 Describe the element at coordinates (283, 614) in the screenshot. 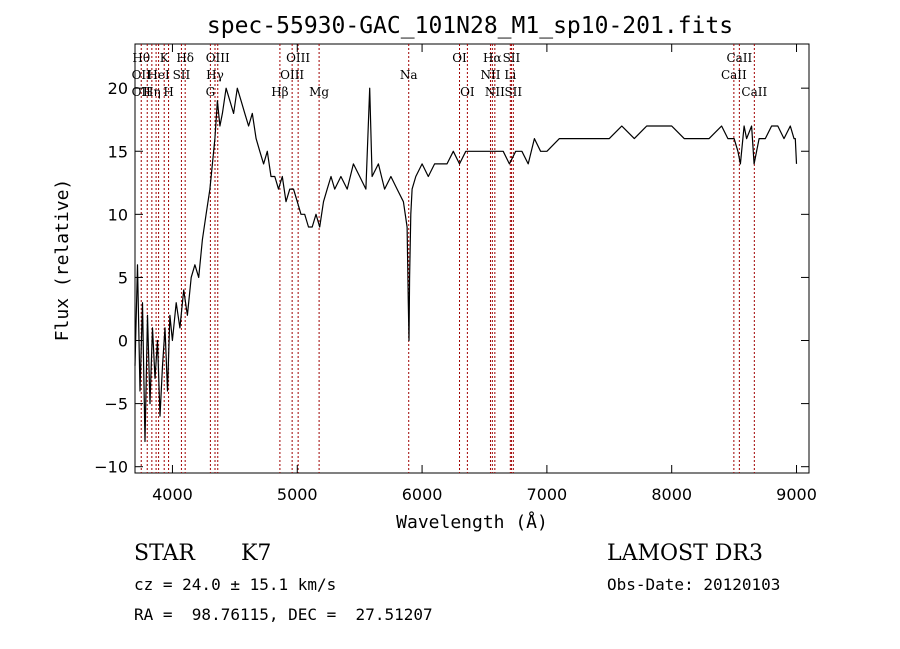

I see `ra-dec-coordinates: RA = 98.76115, DEC = 27.51207` at that location.